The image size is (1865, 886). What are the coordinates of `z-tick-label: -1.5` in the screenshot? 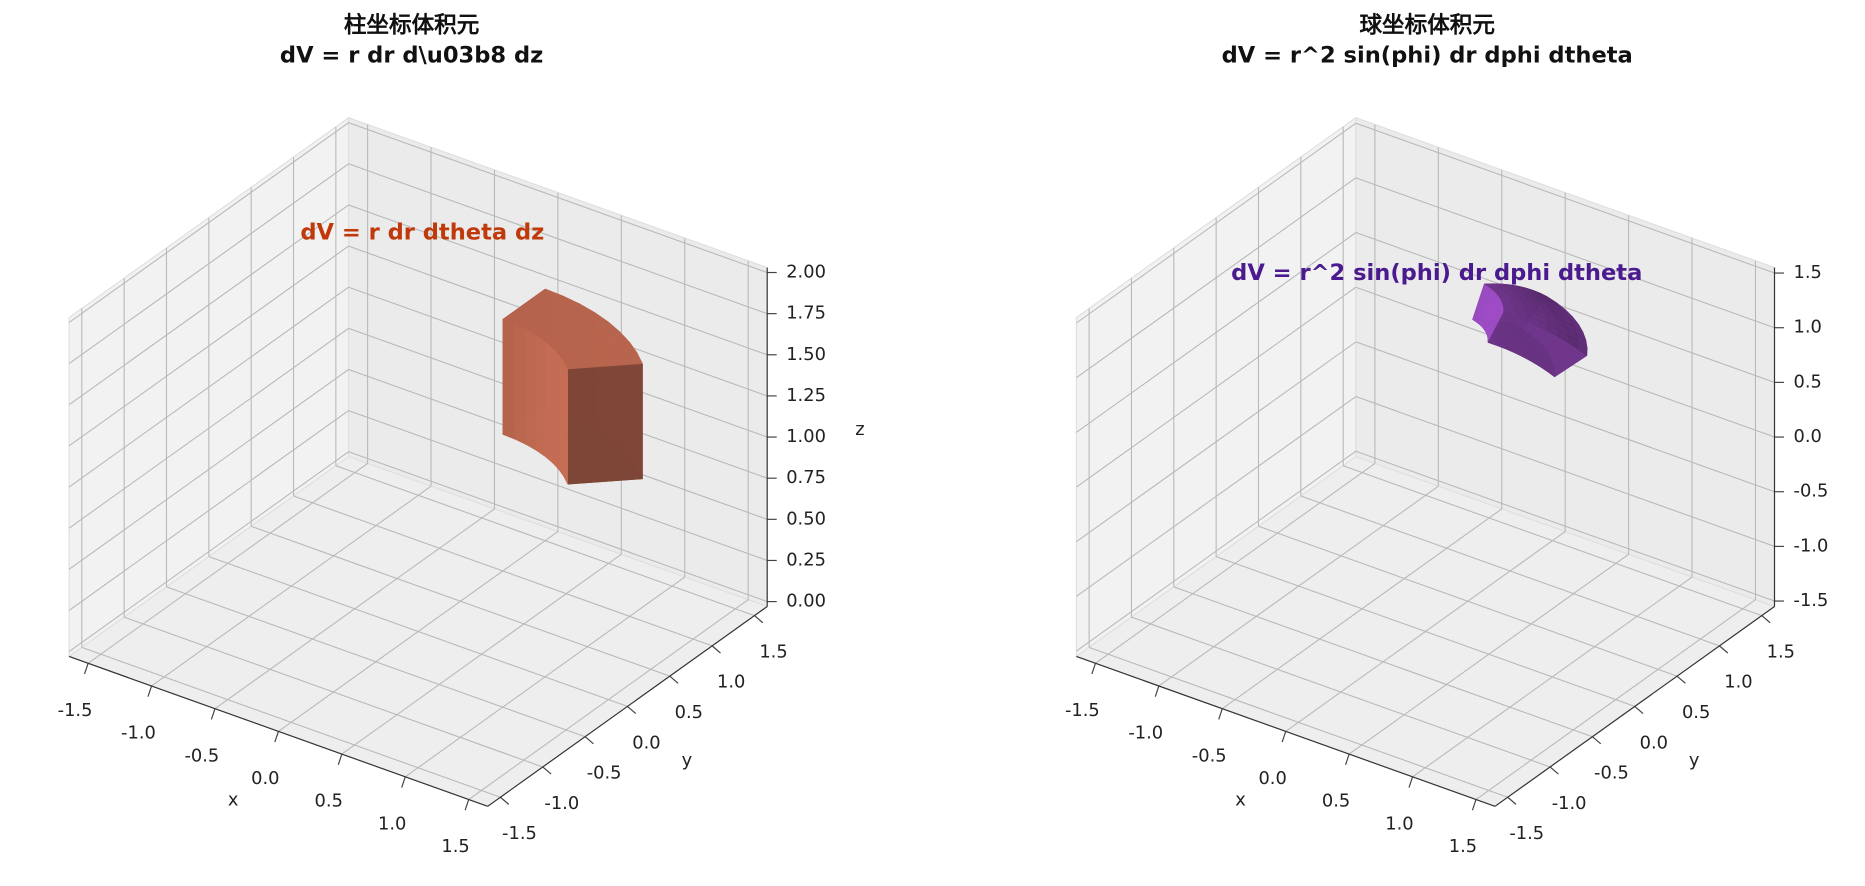 It's located at (1811, 600).